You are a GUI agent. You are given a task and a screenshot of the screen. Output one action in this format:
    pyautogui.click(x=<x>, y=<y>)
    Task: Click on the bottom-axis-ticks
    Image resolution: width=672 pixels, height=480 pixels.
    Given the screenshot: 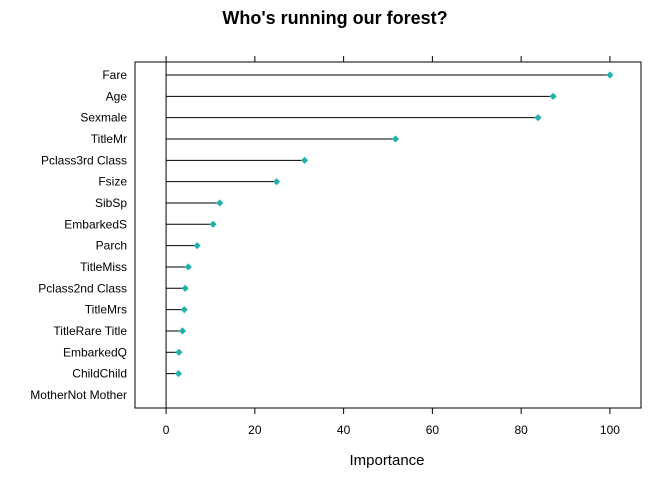 What is the action you would take?
    pyautogui.click(x=388, y=411)
    